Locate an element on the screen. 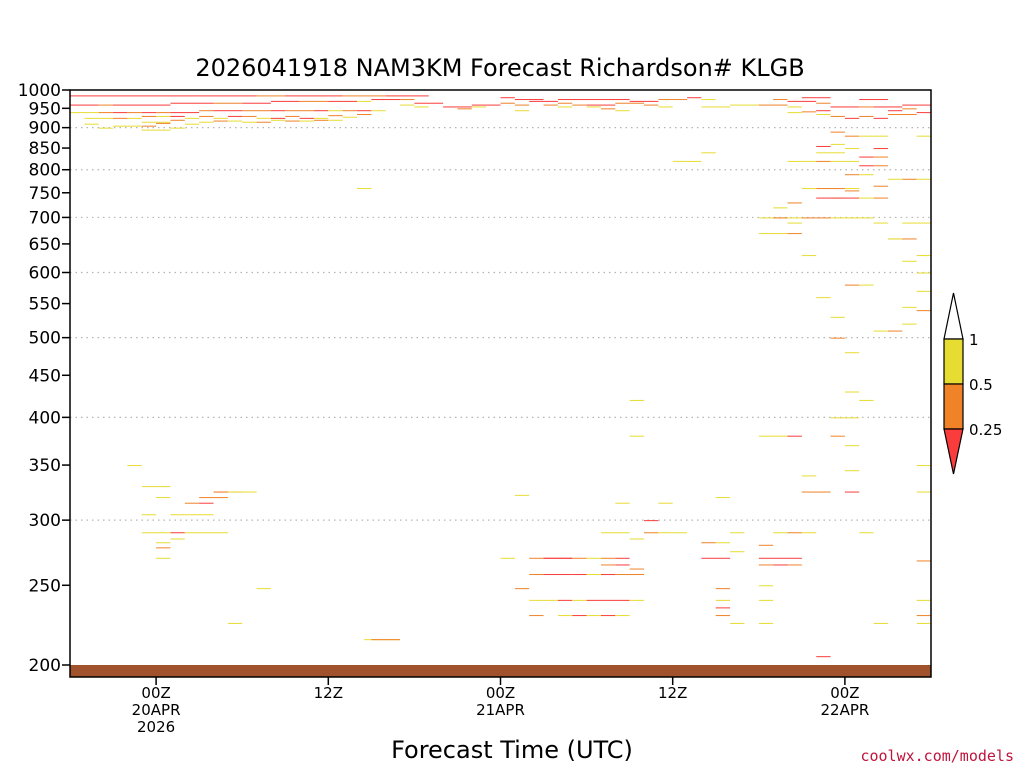 The height and width of the screenshot is (768, 1024). legend-over-arrow is located at coordinates (953, 316).